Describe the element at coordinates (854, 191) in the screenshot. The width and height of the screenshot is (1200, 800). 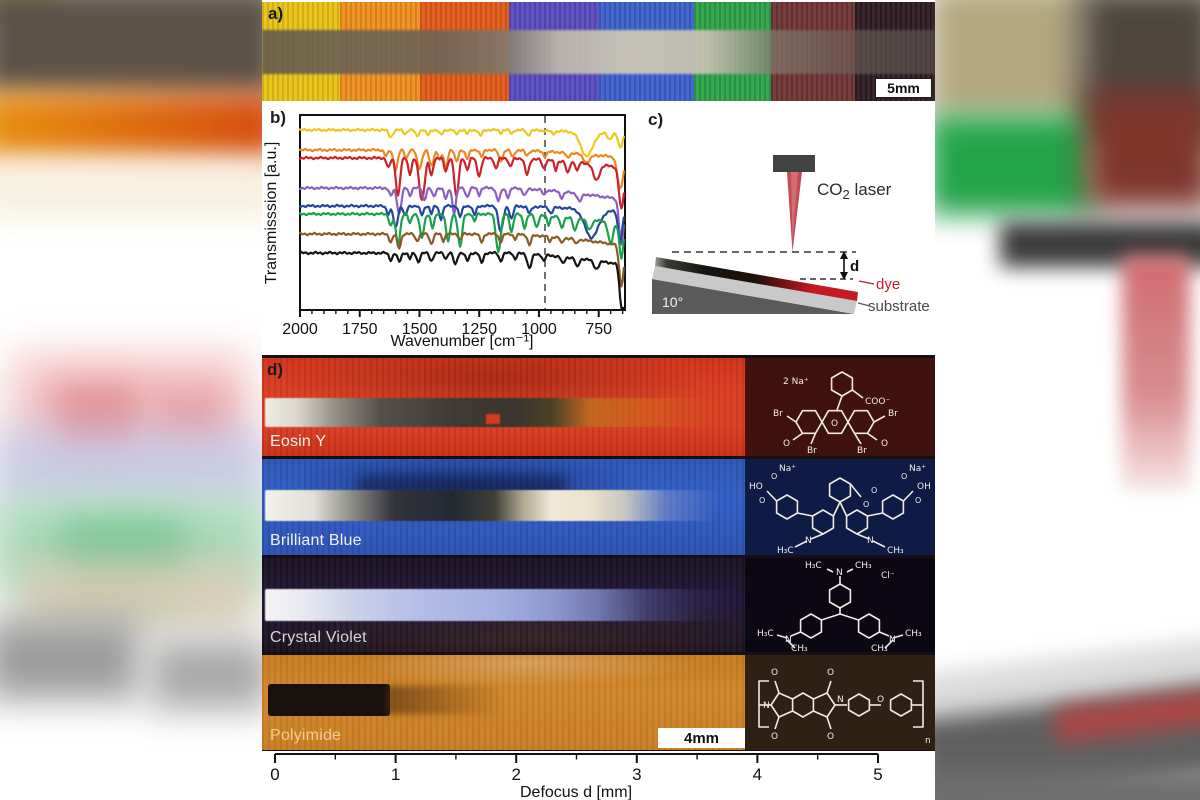
I see `laser-label: CO2 laser` at that location.